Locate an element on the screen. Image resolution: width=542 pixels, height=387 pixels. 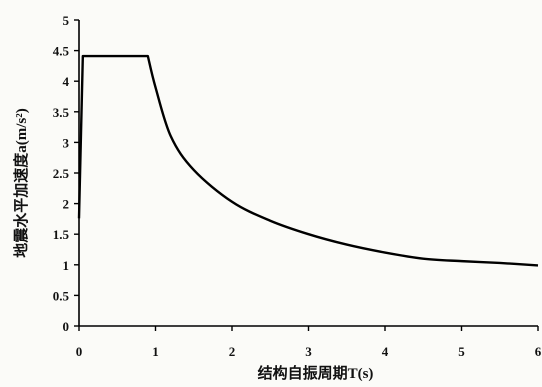
x-tick-label: 4 is located at coordinates (385, 351).